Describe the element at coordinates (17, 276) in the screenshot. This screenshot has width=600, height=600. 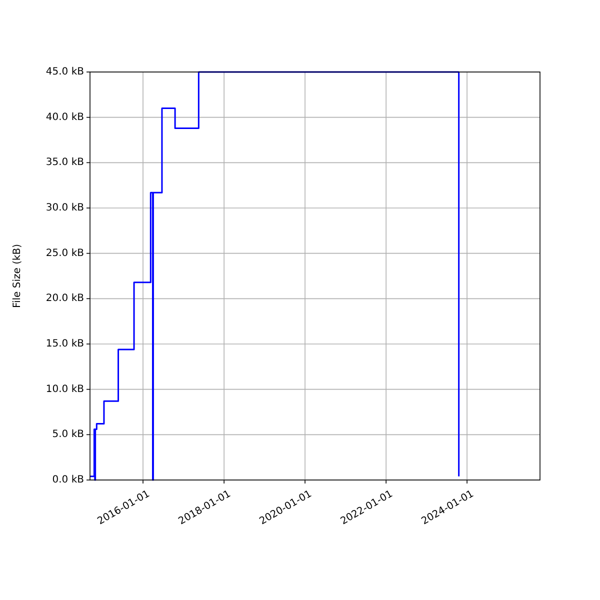
I see `y-axis-title: File Size (kB)` at that location.